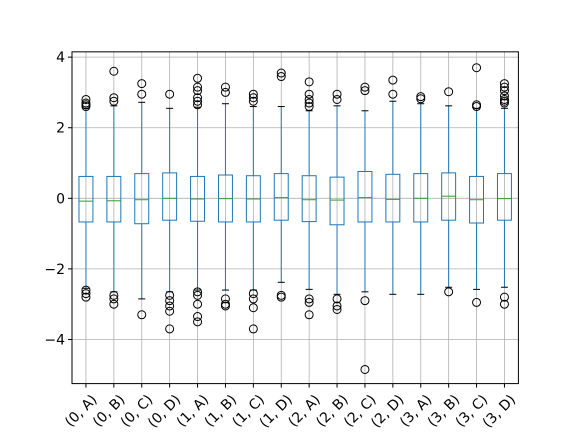 The height and width of the screenshot is (432, 576). What do you see at coordinates (54, 340) in the screenshot?
I see `y-tick-label: −4` at bounding box center [54, 340].